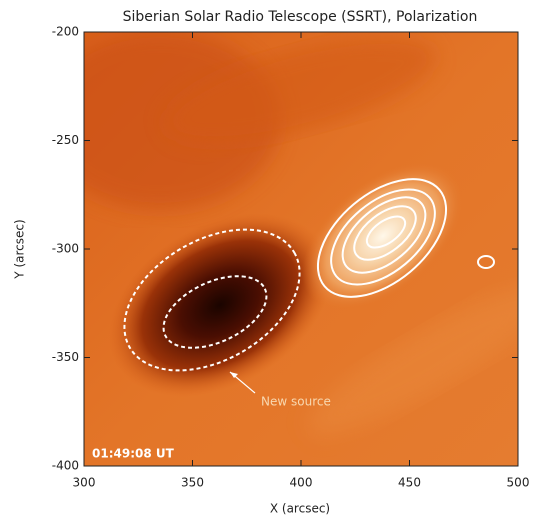 Image resolution: width=534 pixels, height=521 pixels. What do you see at coordinates (301, 483) in the screenshot?
I see `x-tick-label: 400` at bounding box center [301, 483].